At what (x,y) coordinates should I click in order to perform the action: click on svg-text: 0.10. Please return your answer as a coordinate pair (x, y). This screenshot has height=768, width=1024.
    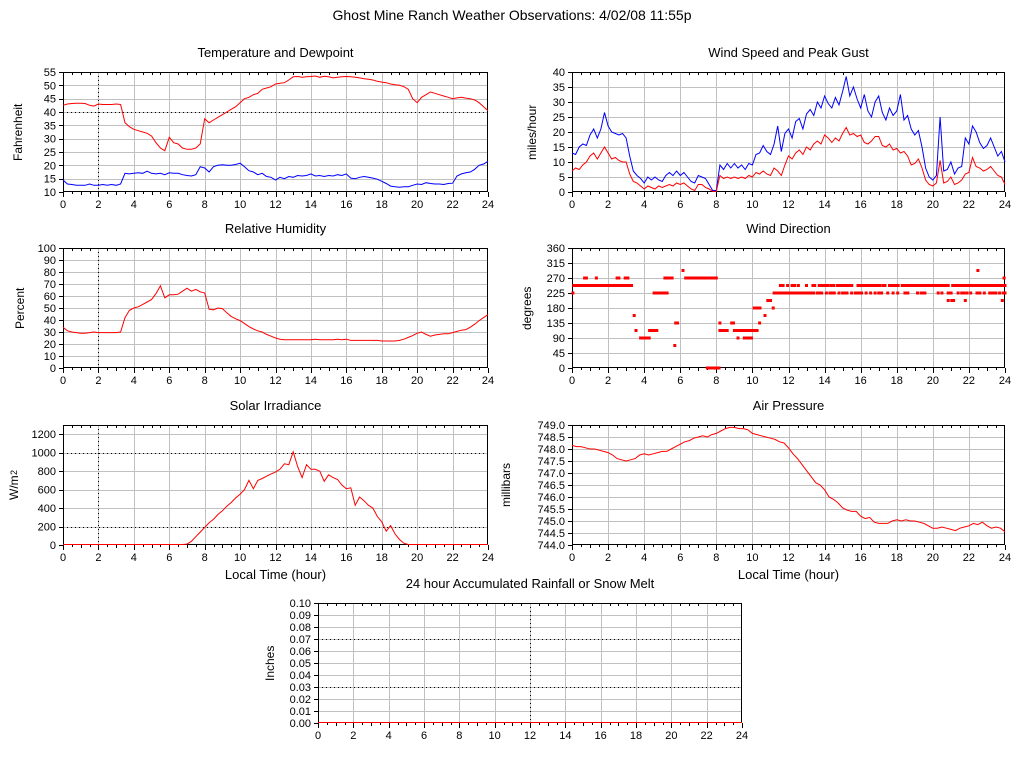
    Looking at the image, I should click on (300, 604).